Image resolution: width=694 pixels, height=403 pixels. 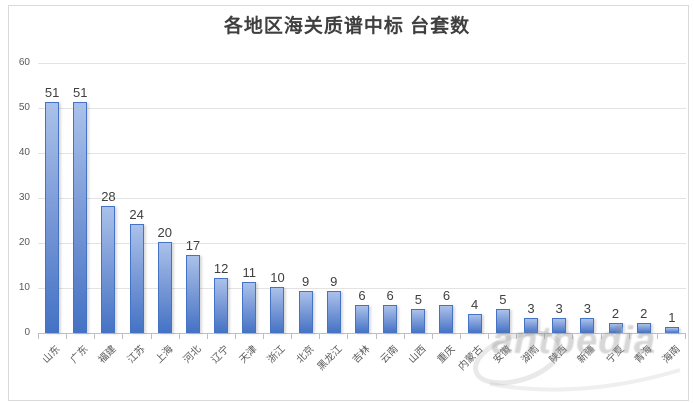 What do you see at coordinates (193, 245) in the screenshot?
I see `value-label: 17` at bounding box center [193, 245].